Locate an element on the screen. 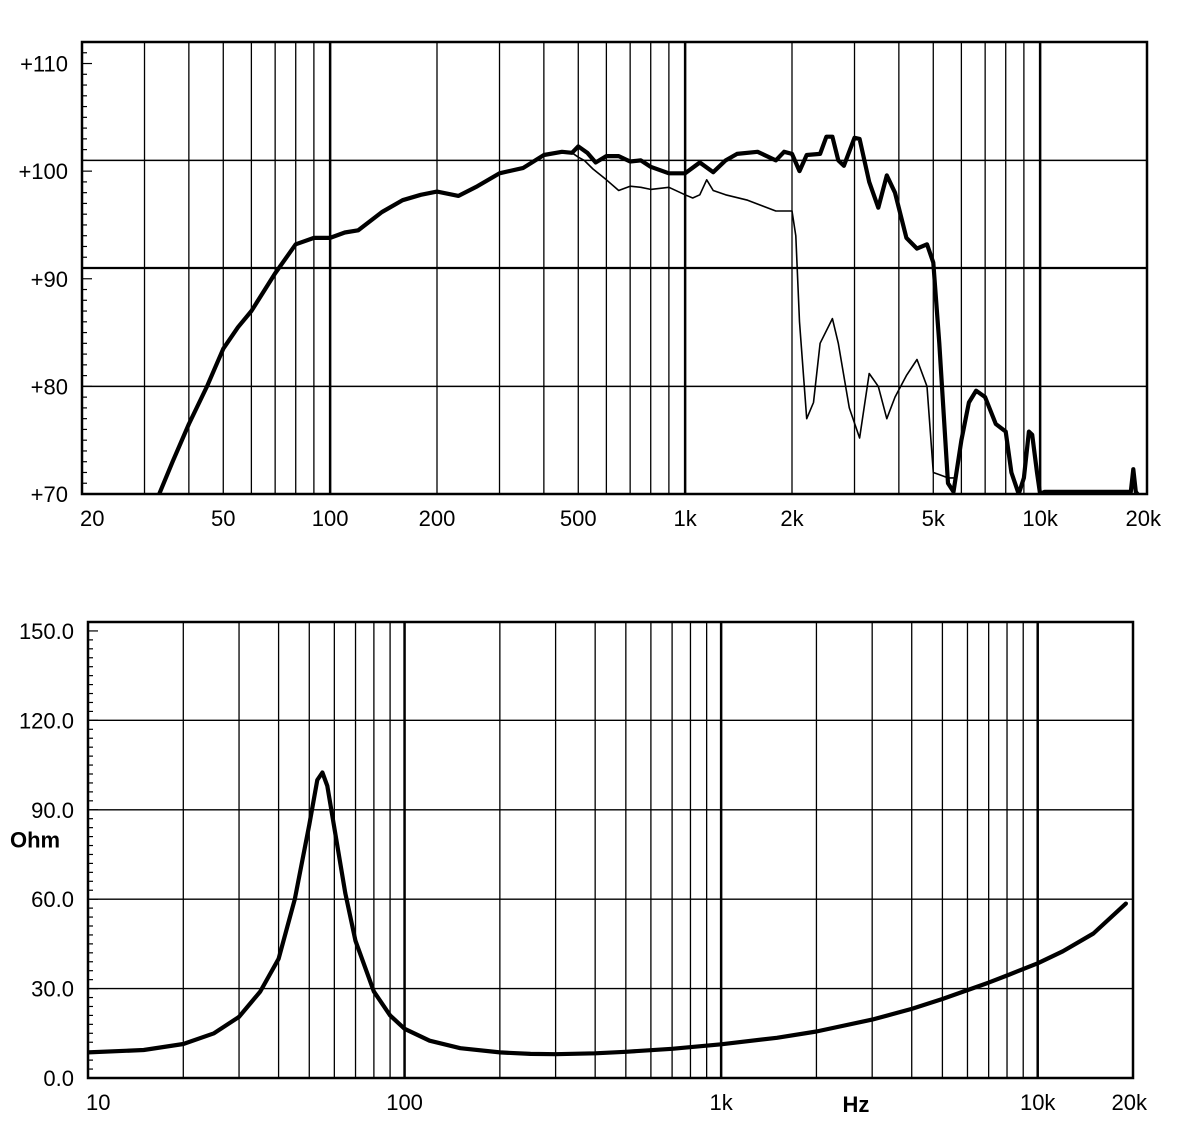 The width and height of the screenshot is (1200, 1140). y-tick-label: 120.0 is located at coordinates (46, 720).